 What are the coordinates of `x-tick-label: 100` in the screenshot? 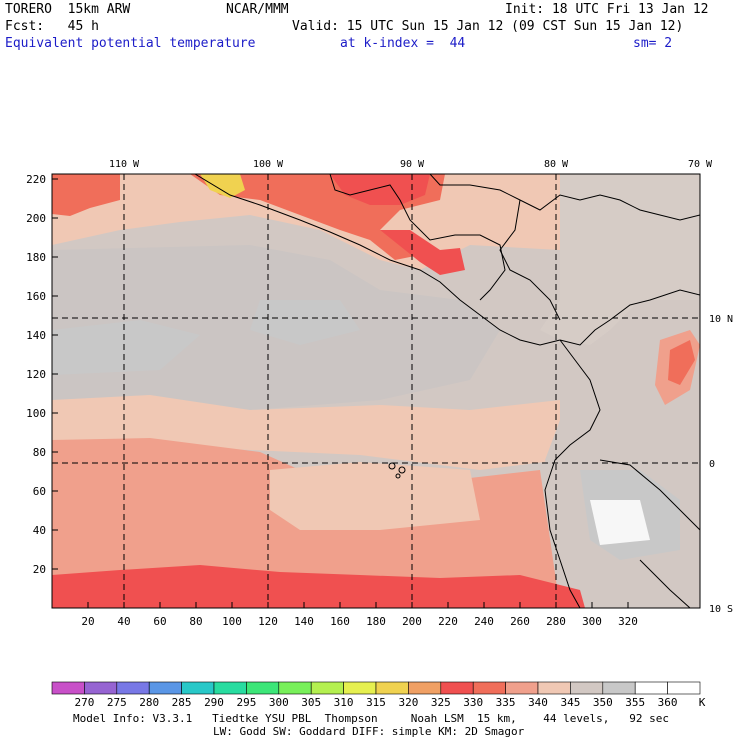 It's located at (232, 621).